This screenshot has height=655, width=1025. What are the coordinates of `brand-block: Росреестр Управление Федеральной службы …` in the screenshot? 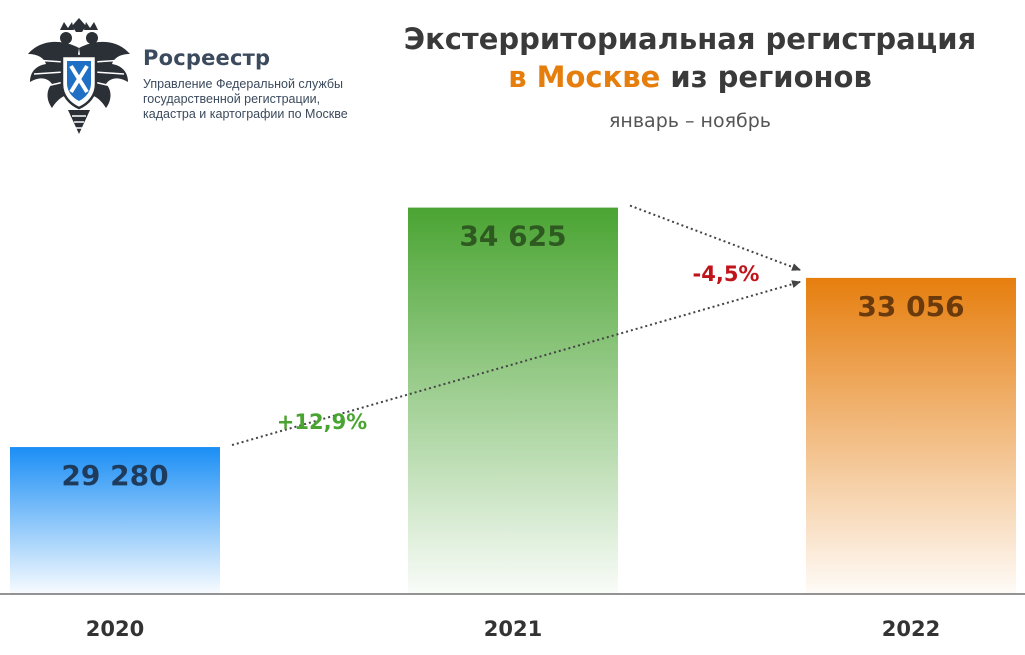 It's located at (258, 84).